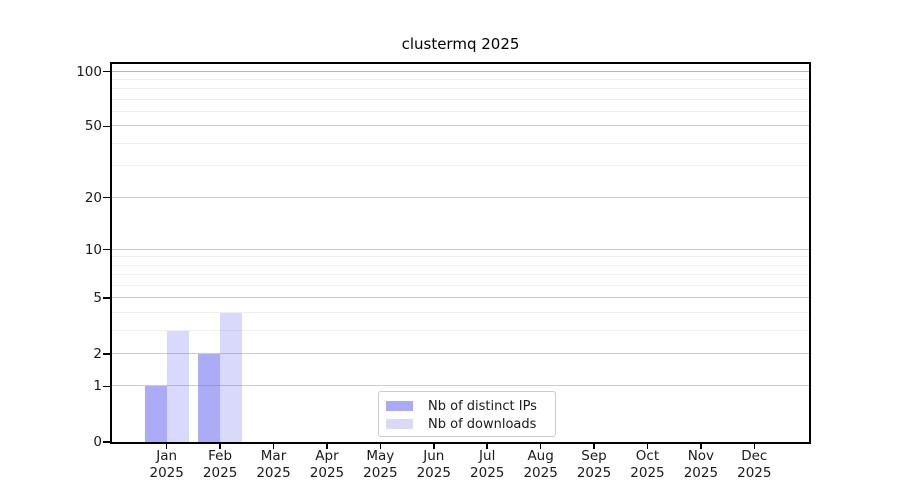  I want to click on x-tick-label: Jun 2025, so click(434, 465).